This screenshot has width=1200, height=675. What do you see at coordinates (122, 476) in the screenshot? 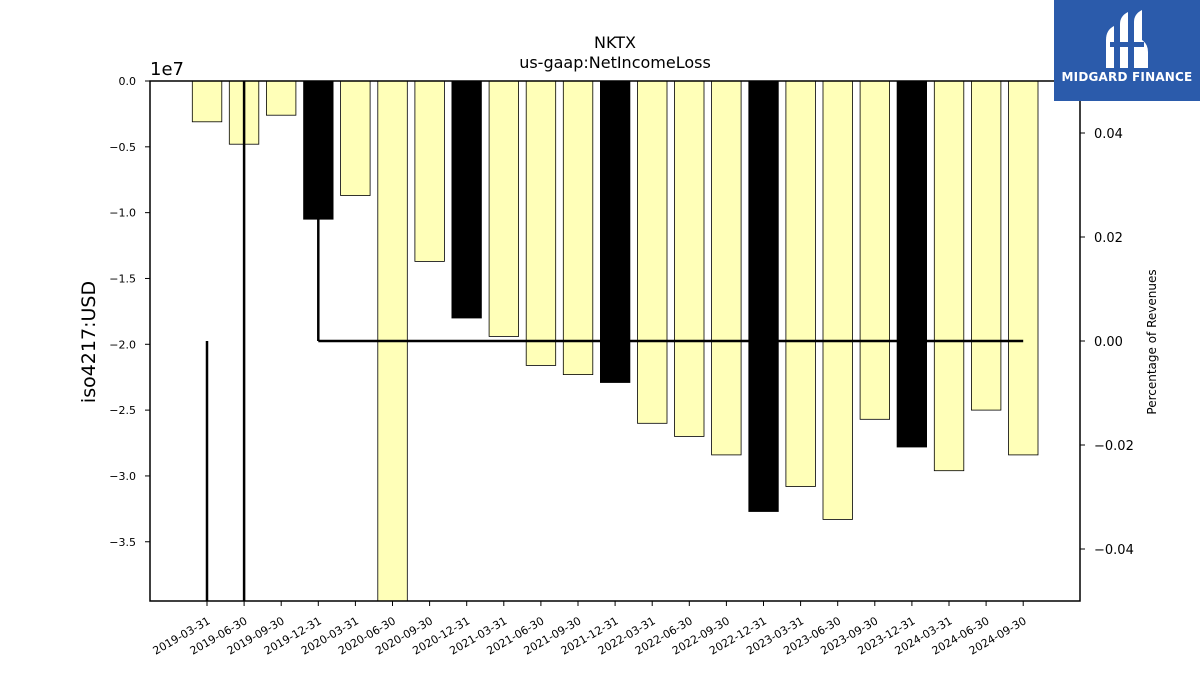
I see `y-tick-label: −3.0` at bounding box center [122, 476].